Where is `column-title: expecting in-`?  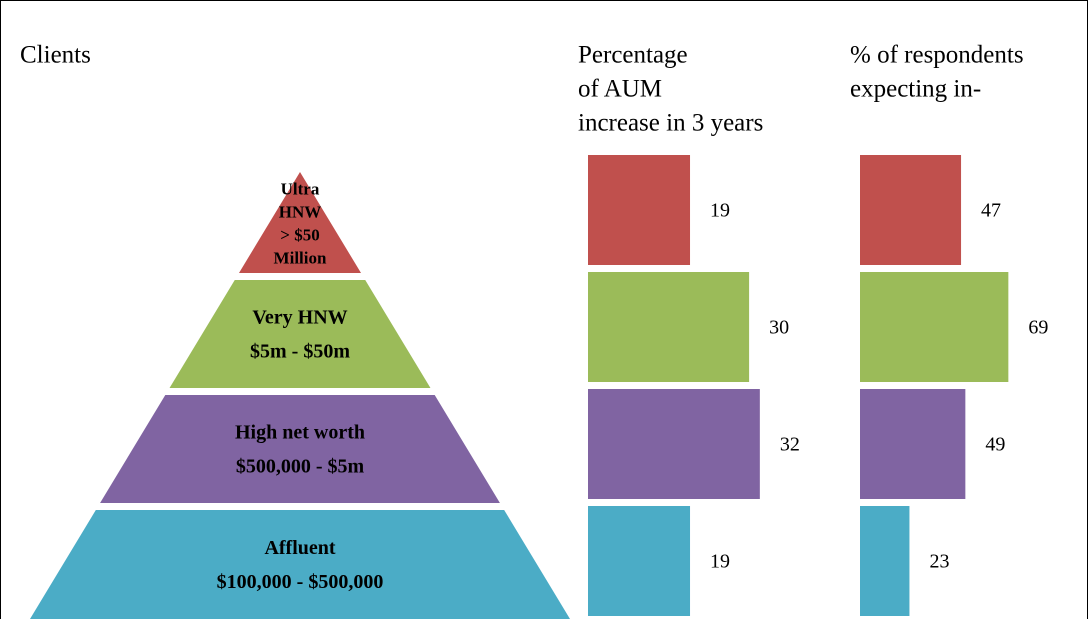
column-title: expecting in- is located at coordinates (915, 89).